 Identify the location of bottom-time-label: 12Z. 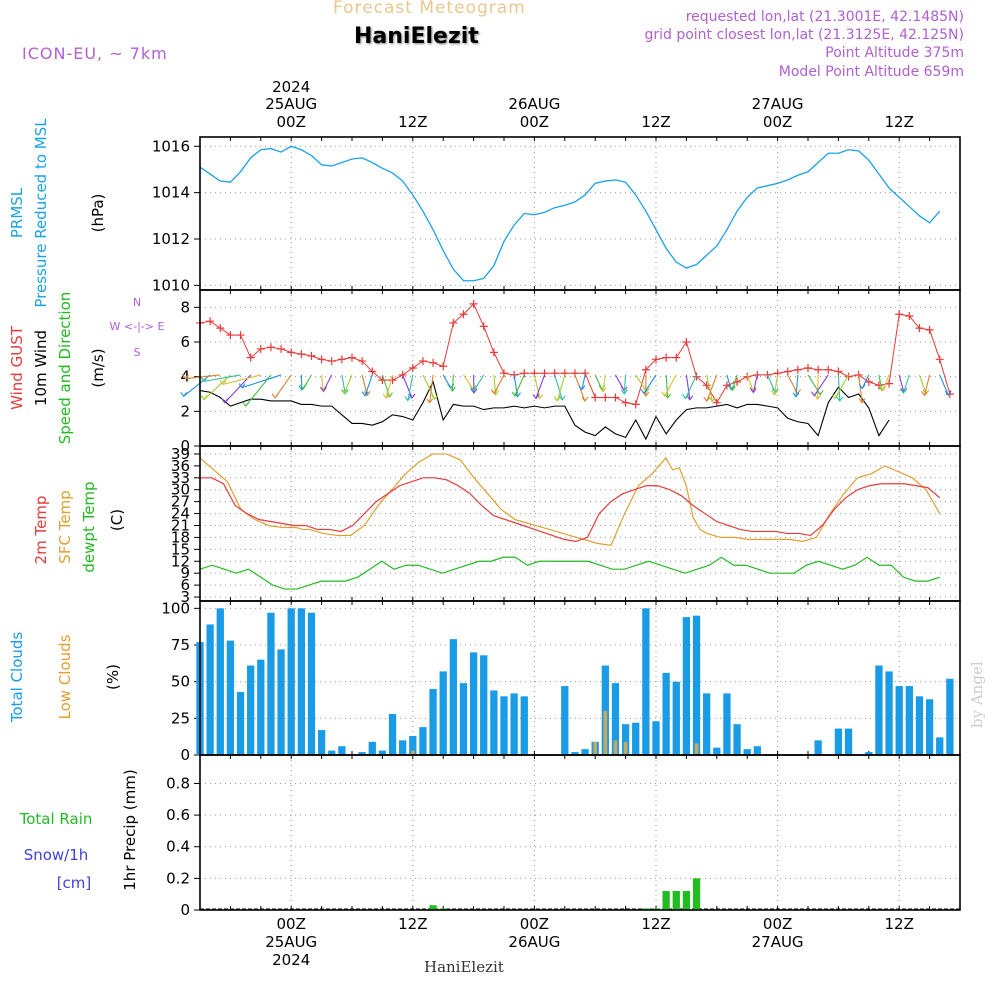
(655, 924).